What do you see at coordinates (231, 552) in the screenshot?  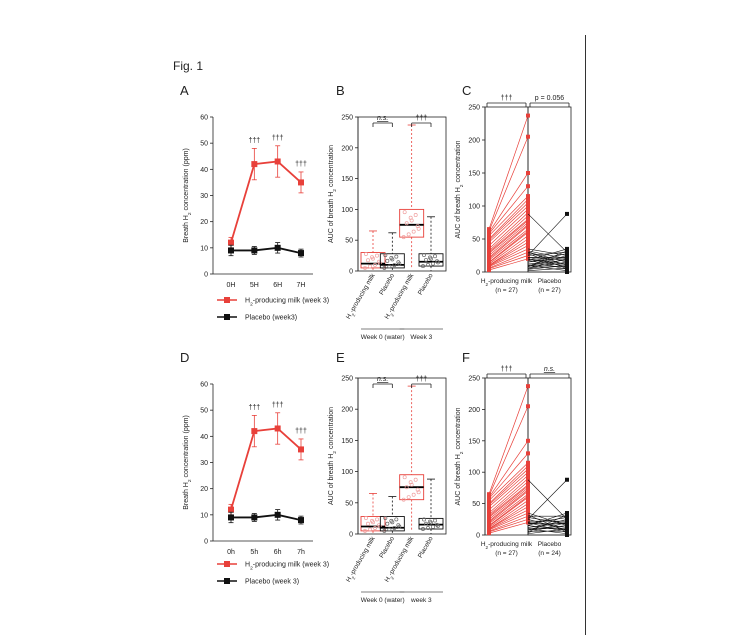 I see `panel-D-x-tick-label: 0h` at bounding box center [231, 552].